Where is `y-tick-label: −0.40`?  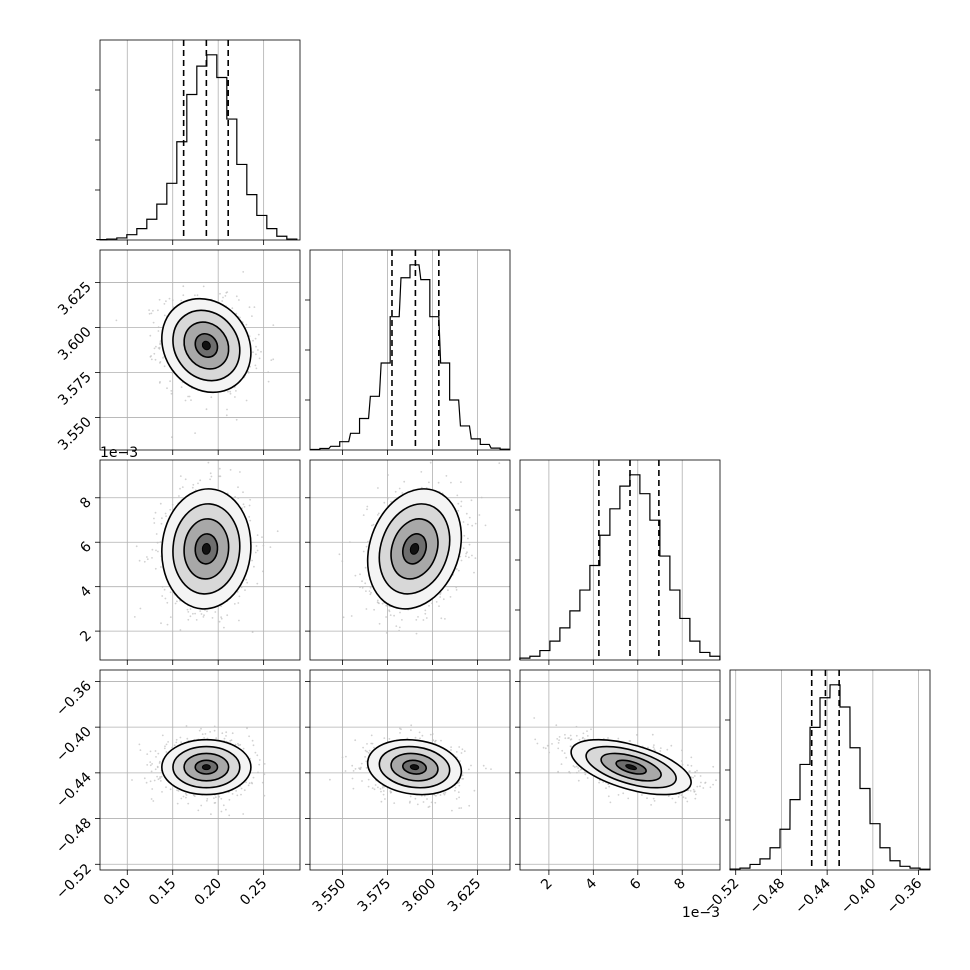
y-tick-label: −0.40 is located at coordinates (74, 745).